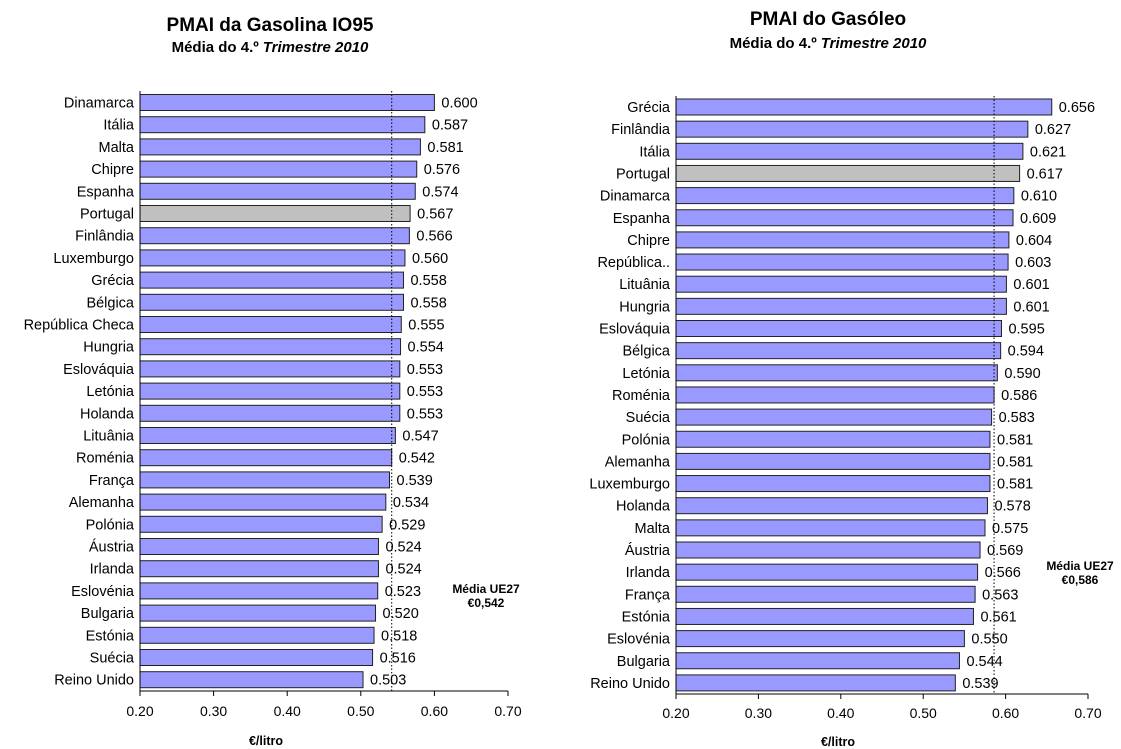 This screenshot has height=749, width=1121. I want to click on category-label: Portugal, so click(107, 215).